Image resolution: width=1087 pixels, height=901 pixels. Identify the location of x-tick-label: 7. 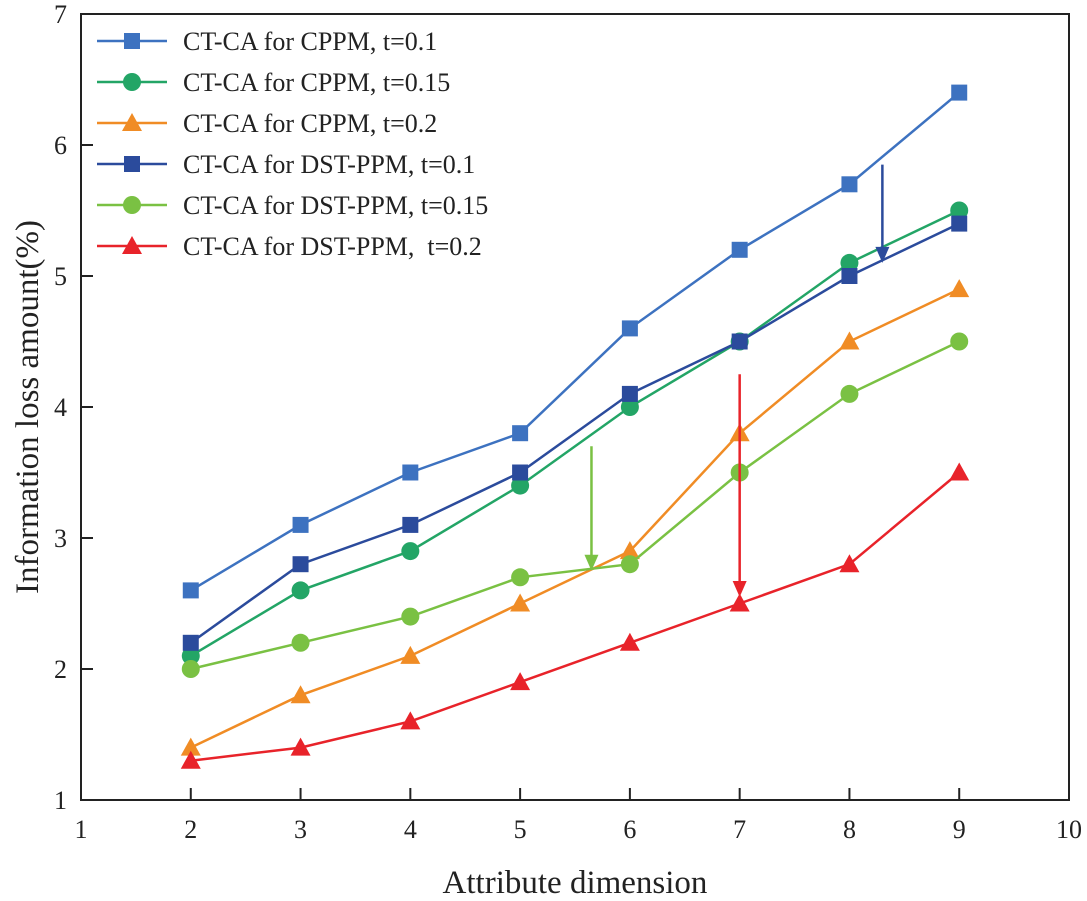
(739, 829).